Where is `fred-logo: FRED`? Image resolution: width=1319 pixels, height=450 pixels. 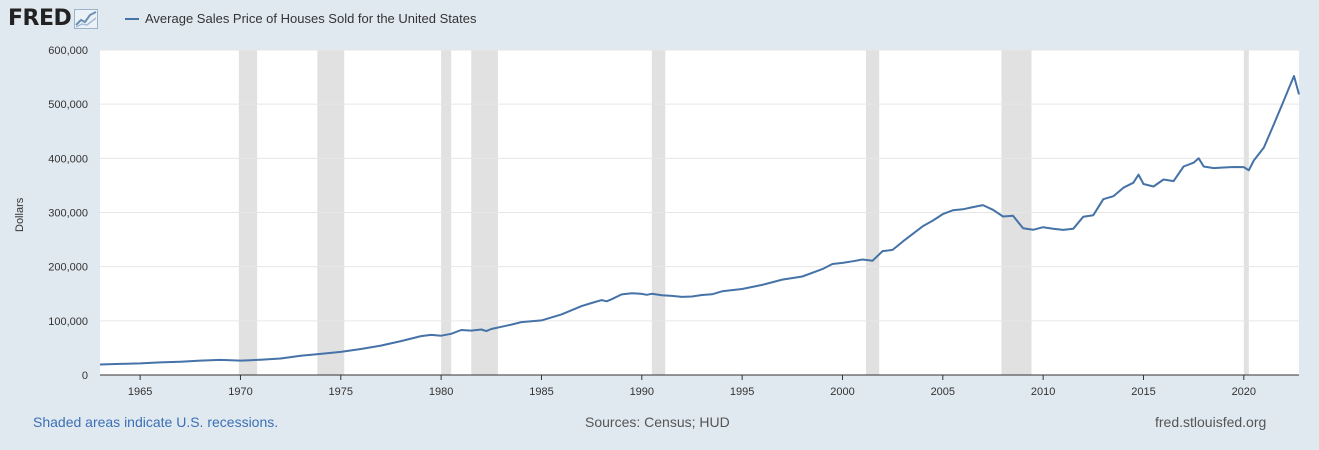
fred-logo: FRED is located at coordinates (53, 18).